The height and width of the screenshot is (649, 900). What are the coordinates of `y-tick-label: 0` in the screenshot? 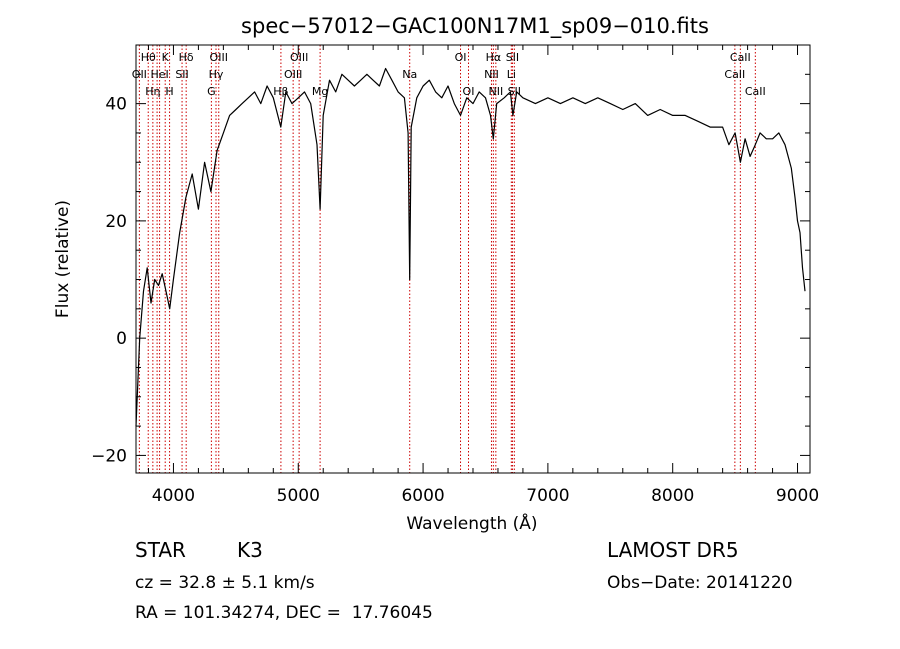 It's located at (121, 339).